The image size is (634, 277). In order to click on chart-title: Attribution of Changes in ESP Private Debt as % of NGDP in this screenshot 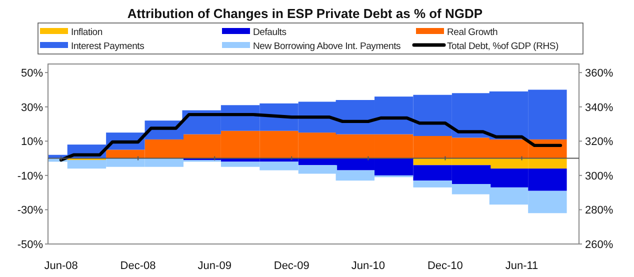, I will do `click(305, 13)`.